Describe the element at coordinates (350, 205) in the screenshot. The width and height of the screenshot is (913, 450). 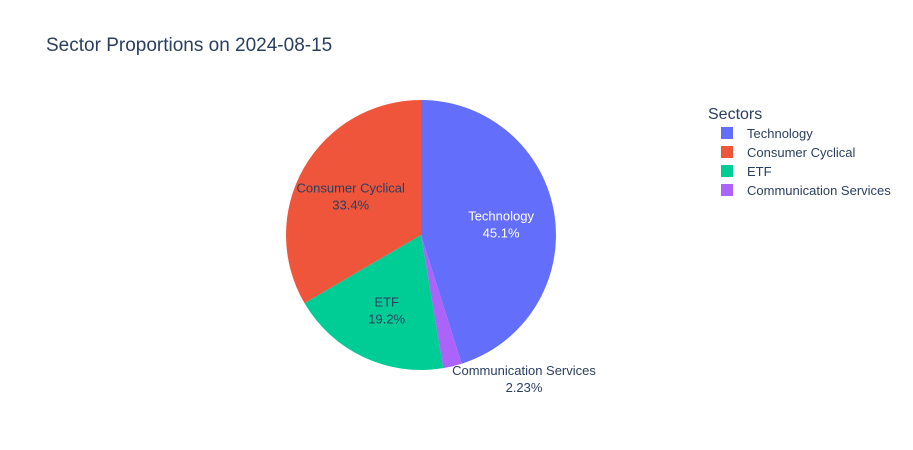
I see `slice-percent: 33.4%` at that location.